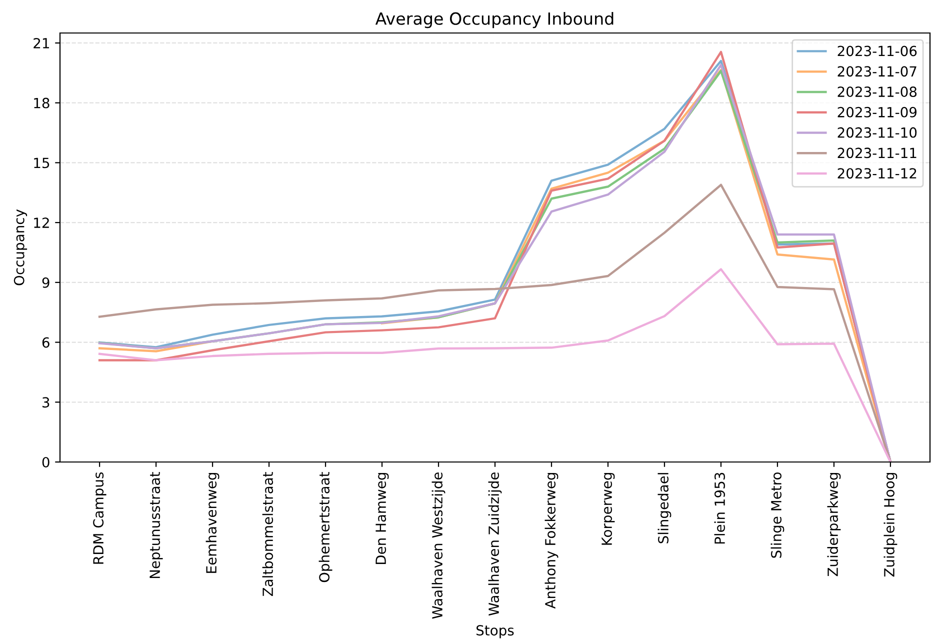 The width and height of the screenshot is (938, 644). I want to click on y-tick-label: 15, so click(42, 163).